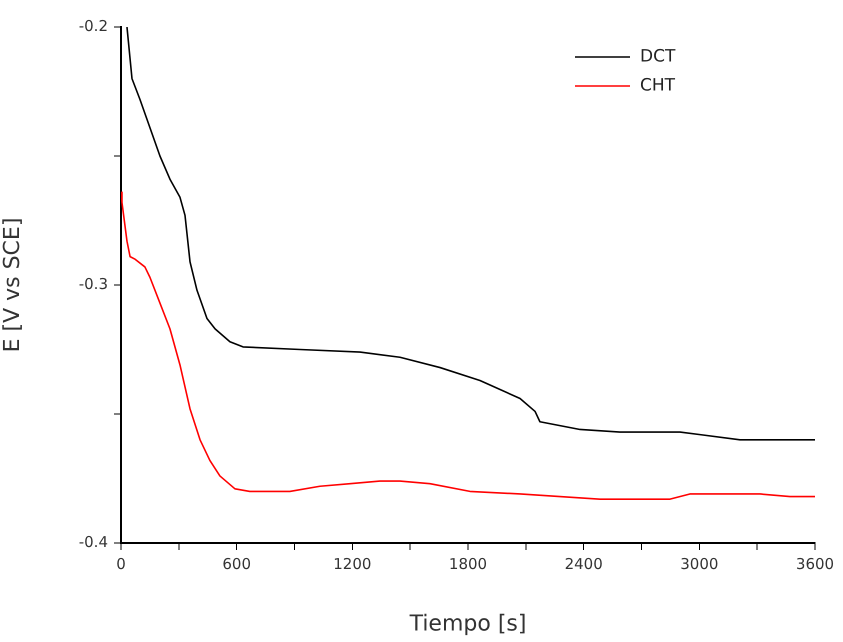 This screenshot has height=642, width=843. I want to click on x-tick-label: 3600, so click(815, 563).